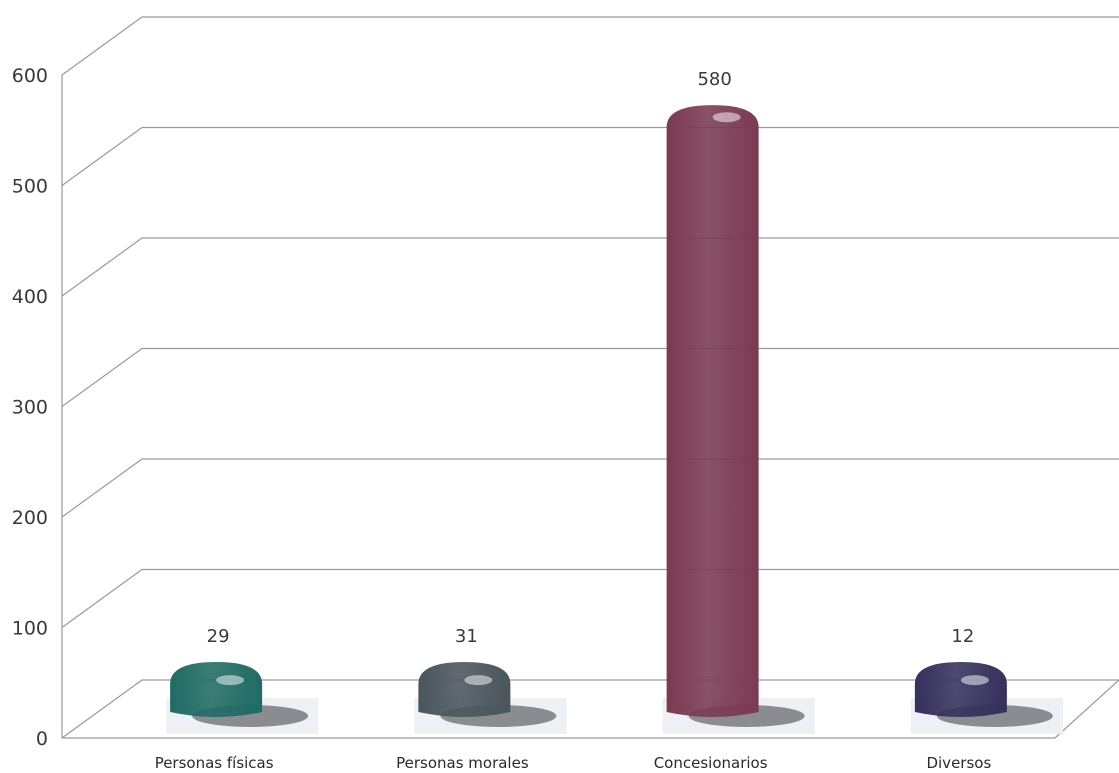 This screenshot has width=1119, height=773. I want to click on y-tick-label: 500, so click(30, 187).